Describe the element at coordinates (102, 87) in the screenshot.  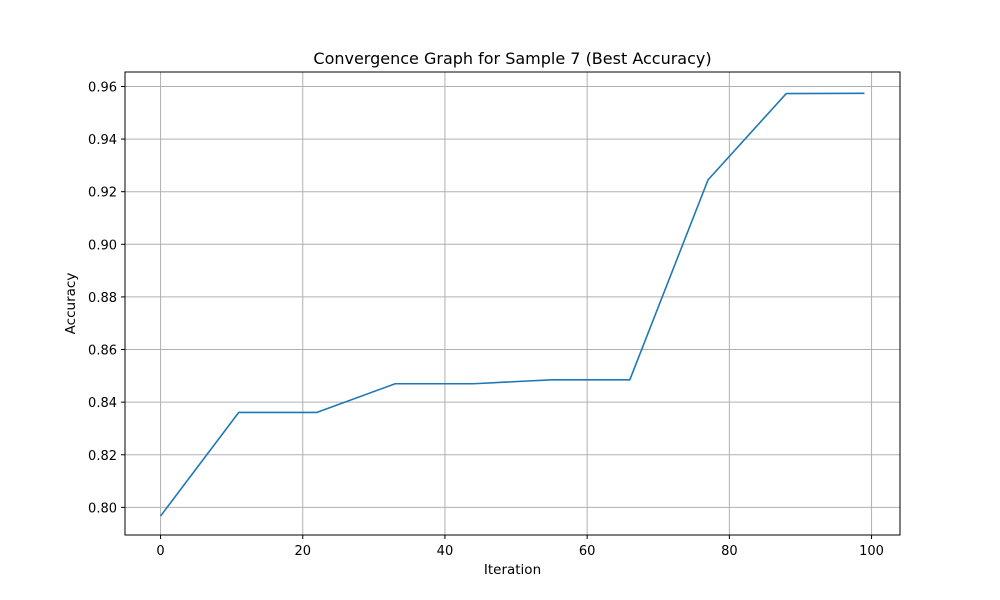
I see `y-tick-label: 0.96` at that location.